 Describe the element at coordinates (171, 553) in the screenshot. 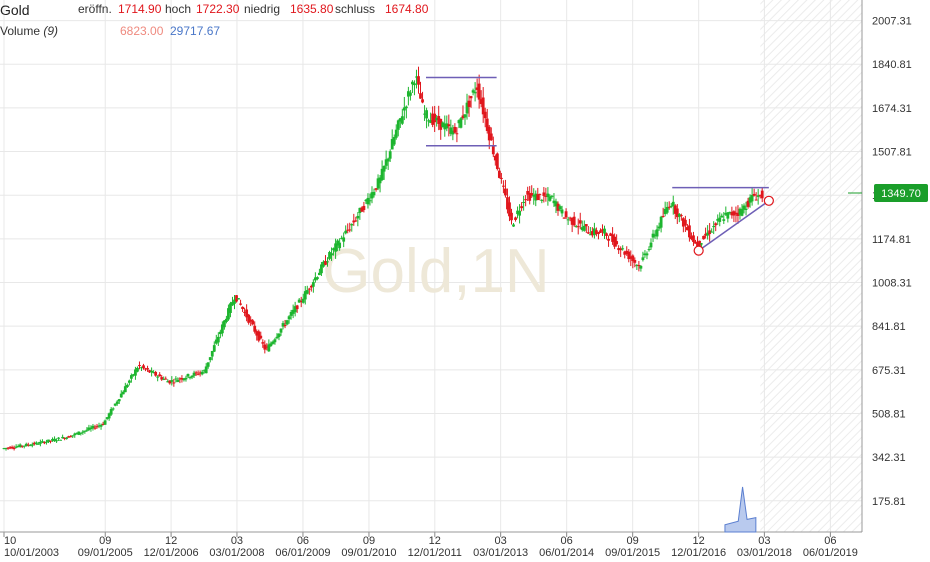

I see `x-date-label: 12/01/2006` at that location.